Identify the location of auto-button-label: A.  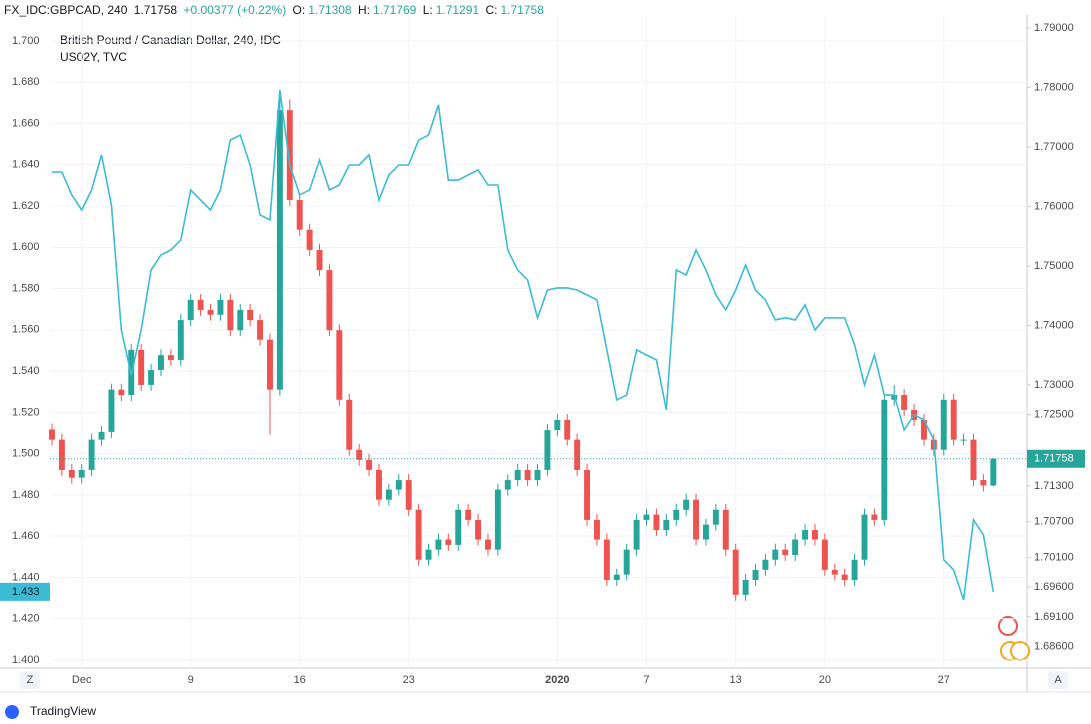
(1058, 680).